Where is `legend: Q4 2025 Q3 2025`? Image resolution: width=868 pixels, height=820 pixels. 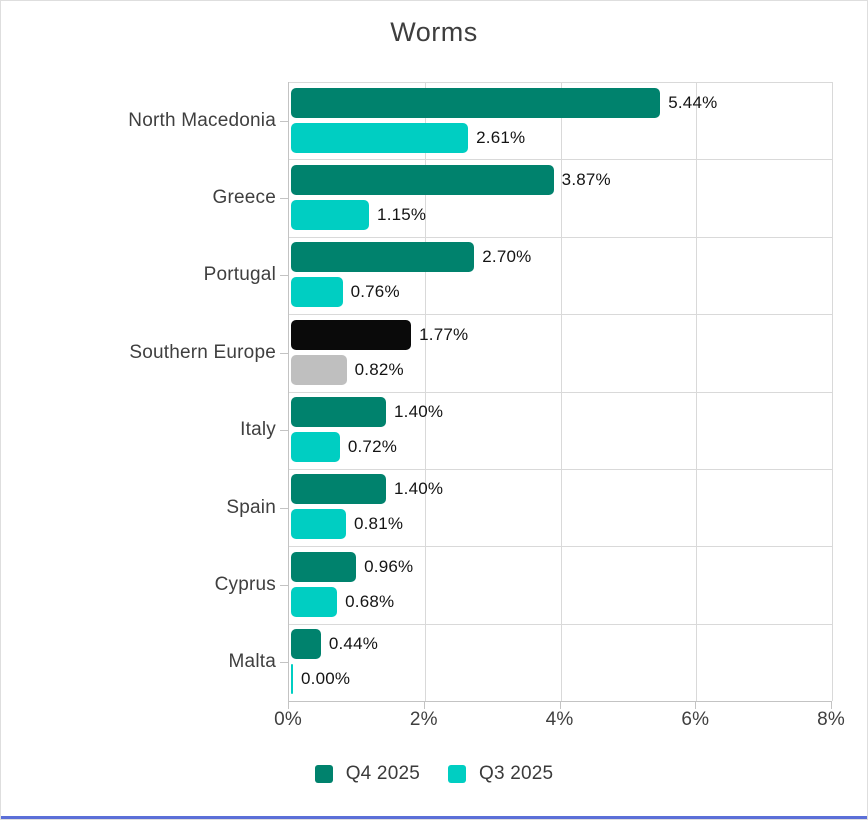
legend: Q4 2025 Q3 2025 is located at coordinates (434, 774).